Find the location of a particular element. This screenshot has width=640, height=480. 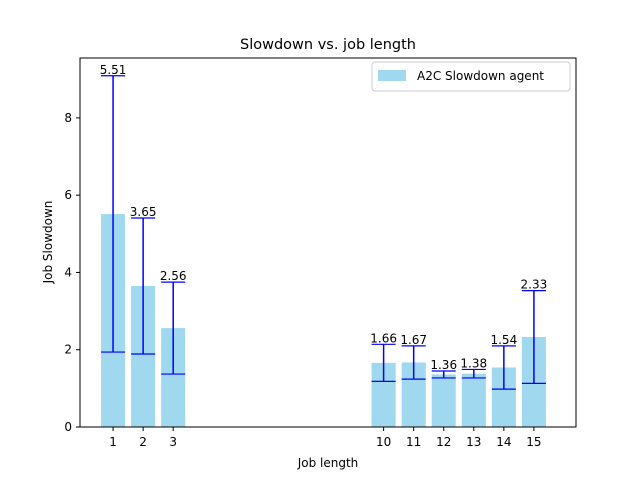

x-axis-ticks: 1 2 3 10 11 12 13 14 15 is located at coordinates (325, 438).